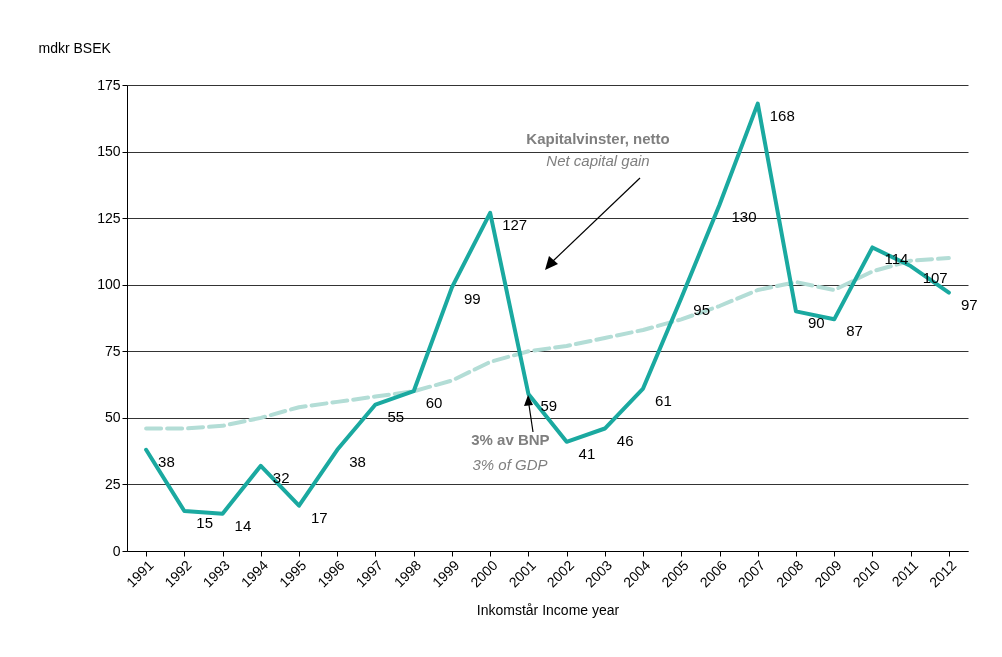  I want to click on annotation: Net capital gain, so click(598, 160).